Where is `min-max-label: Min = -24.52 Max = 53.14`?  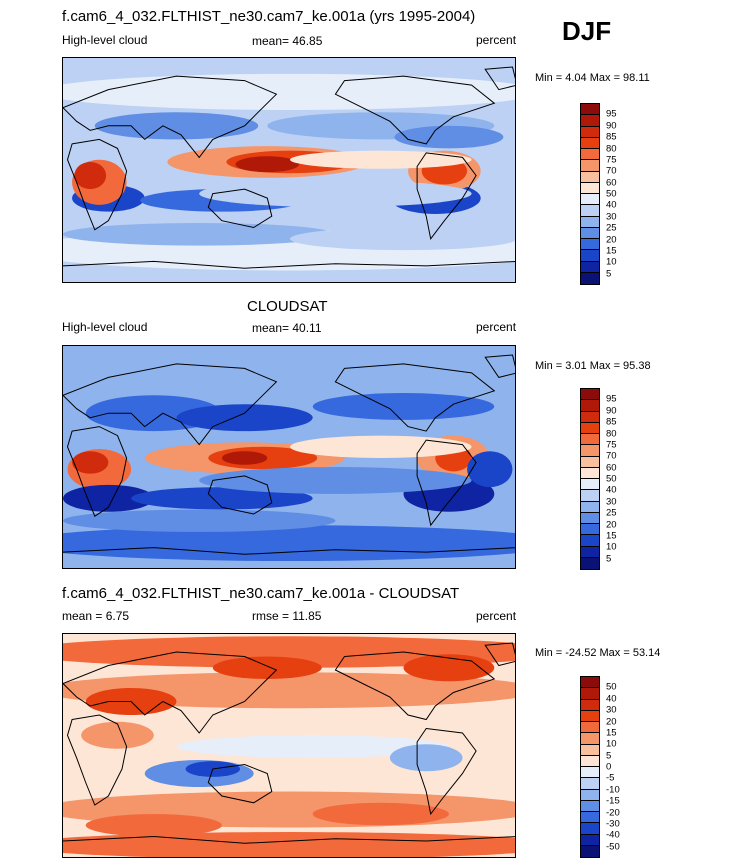
min-max-label: Min = -24.52 Max = 53.14 is located at coordinates (598, 653).